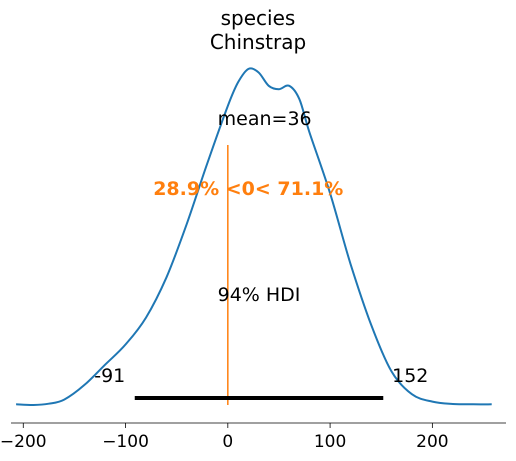 This screenshot has height=461, width=516. I want to click on hdi-high-label: 152, so click(410, 376).